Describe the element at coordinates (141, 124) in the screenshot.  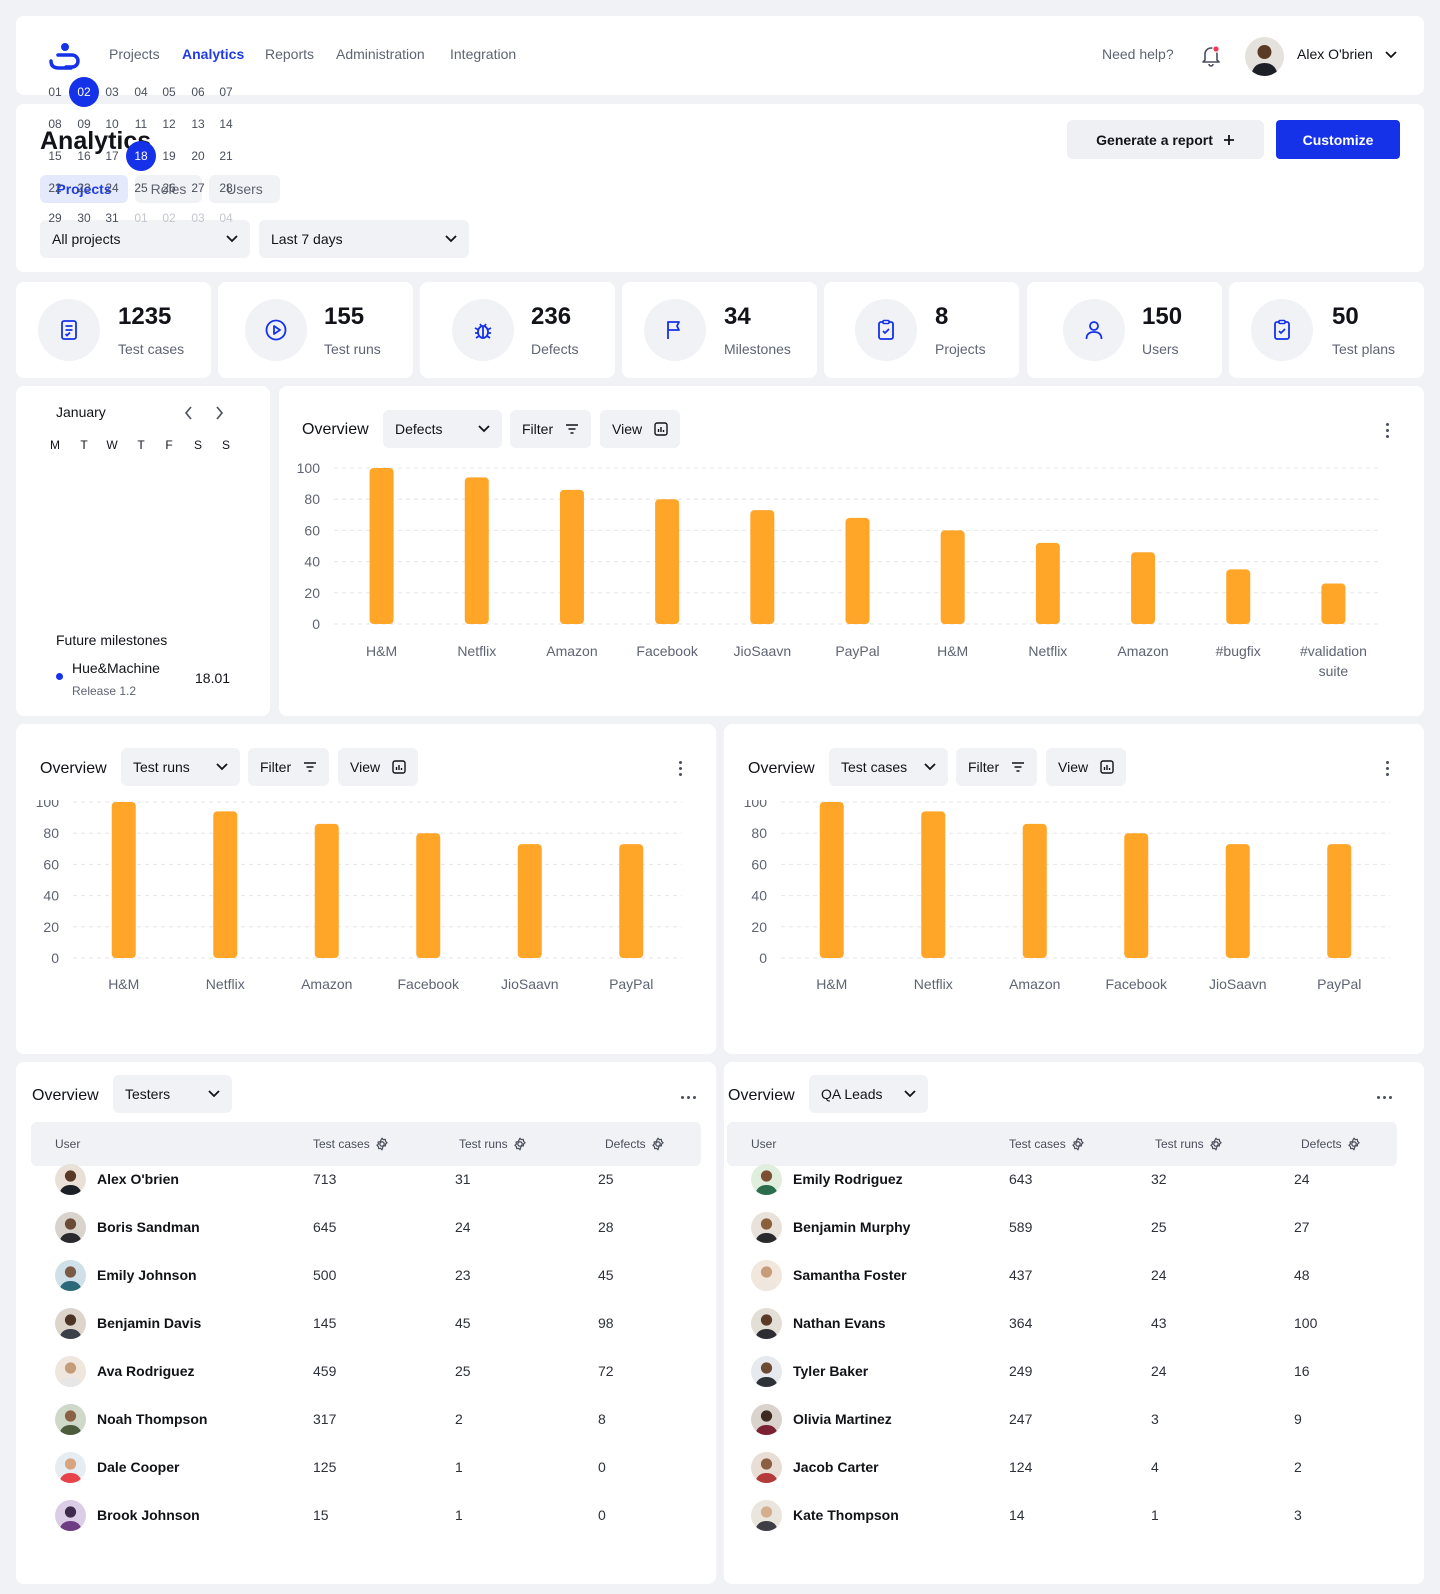
I see `calendar-day: 11` at that location.